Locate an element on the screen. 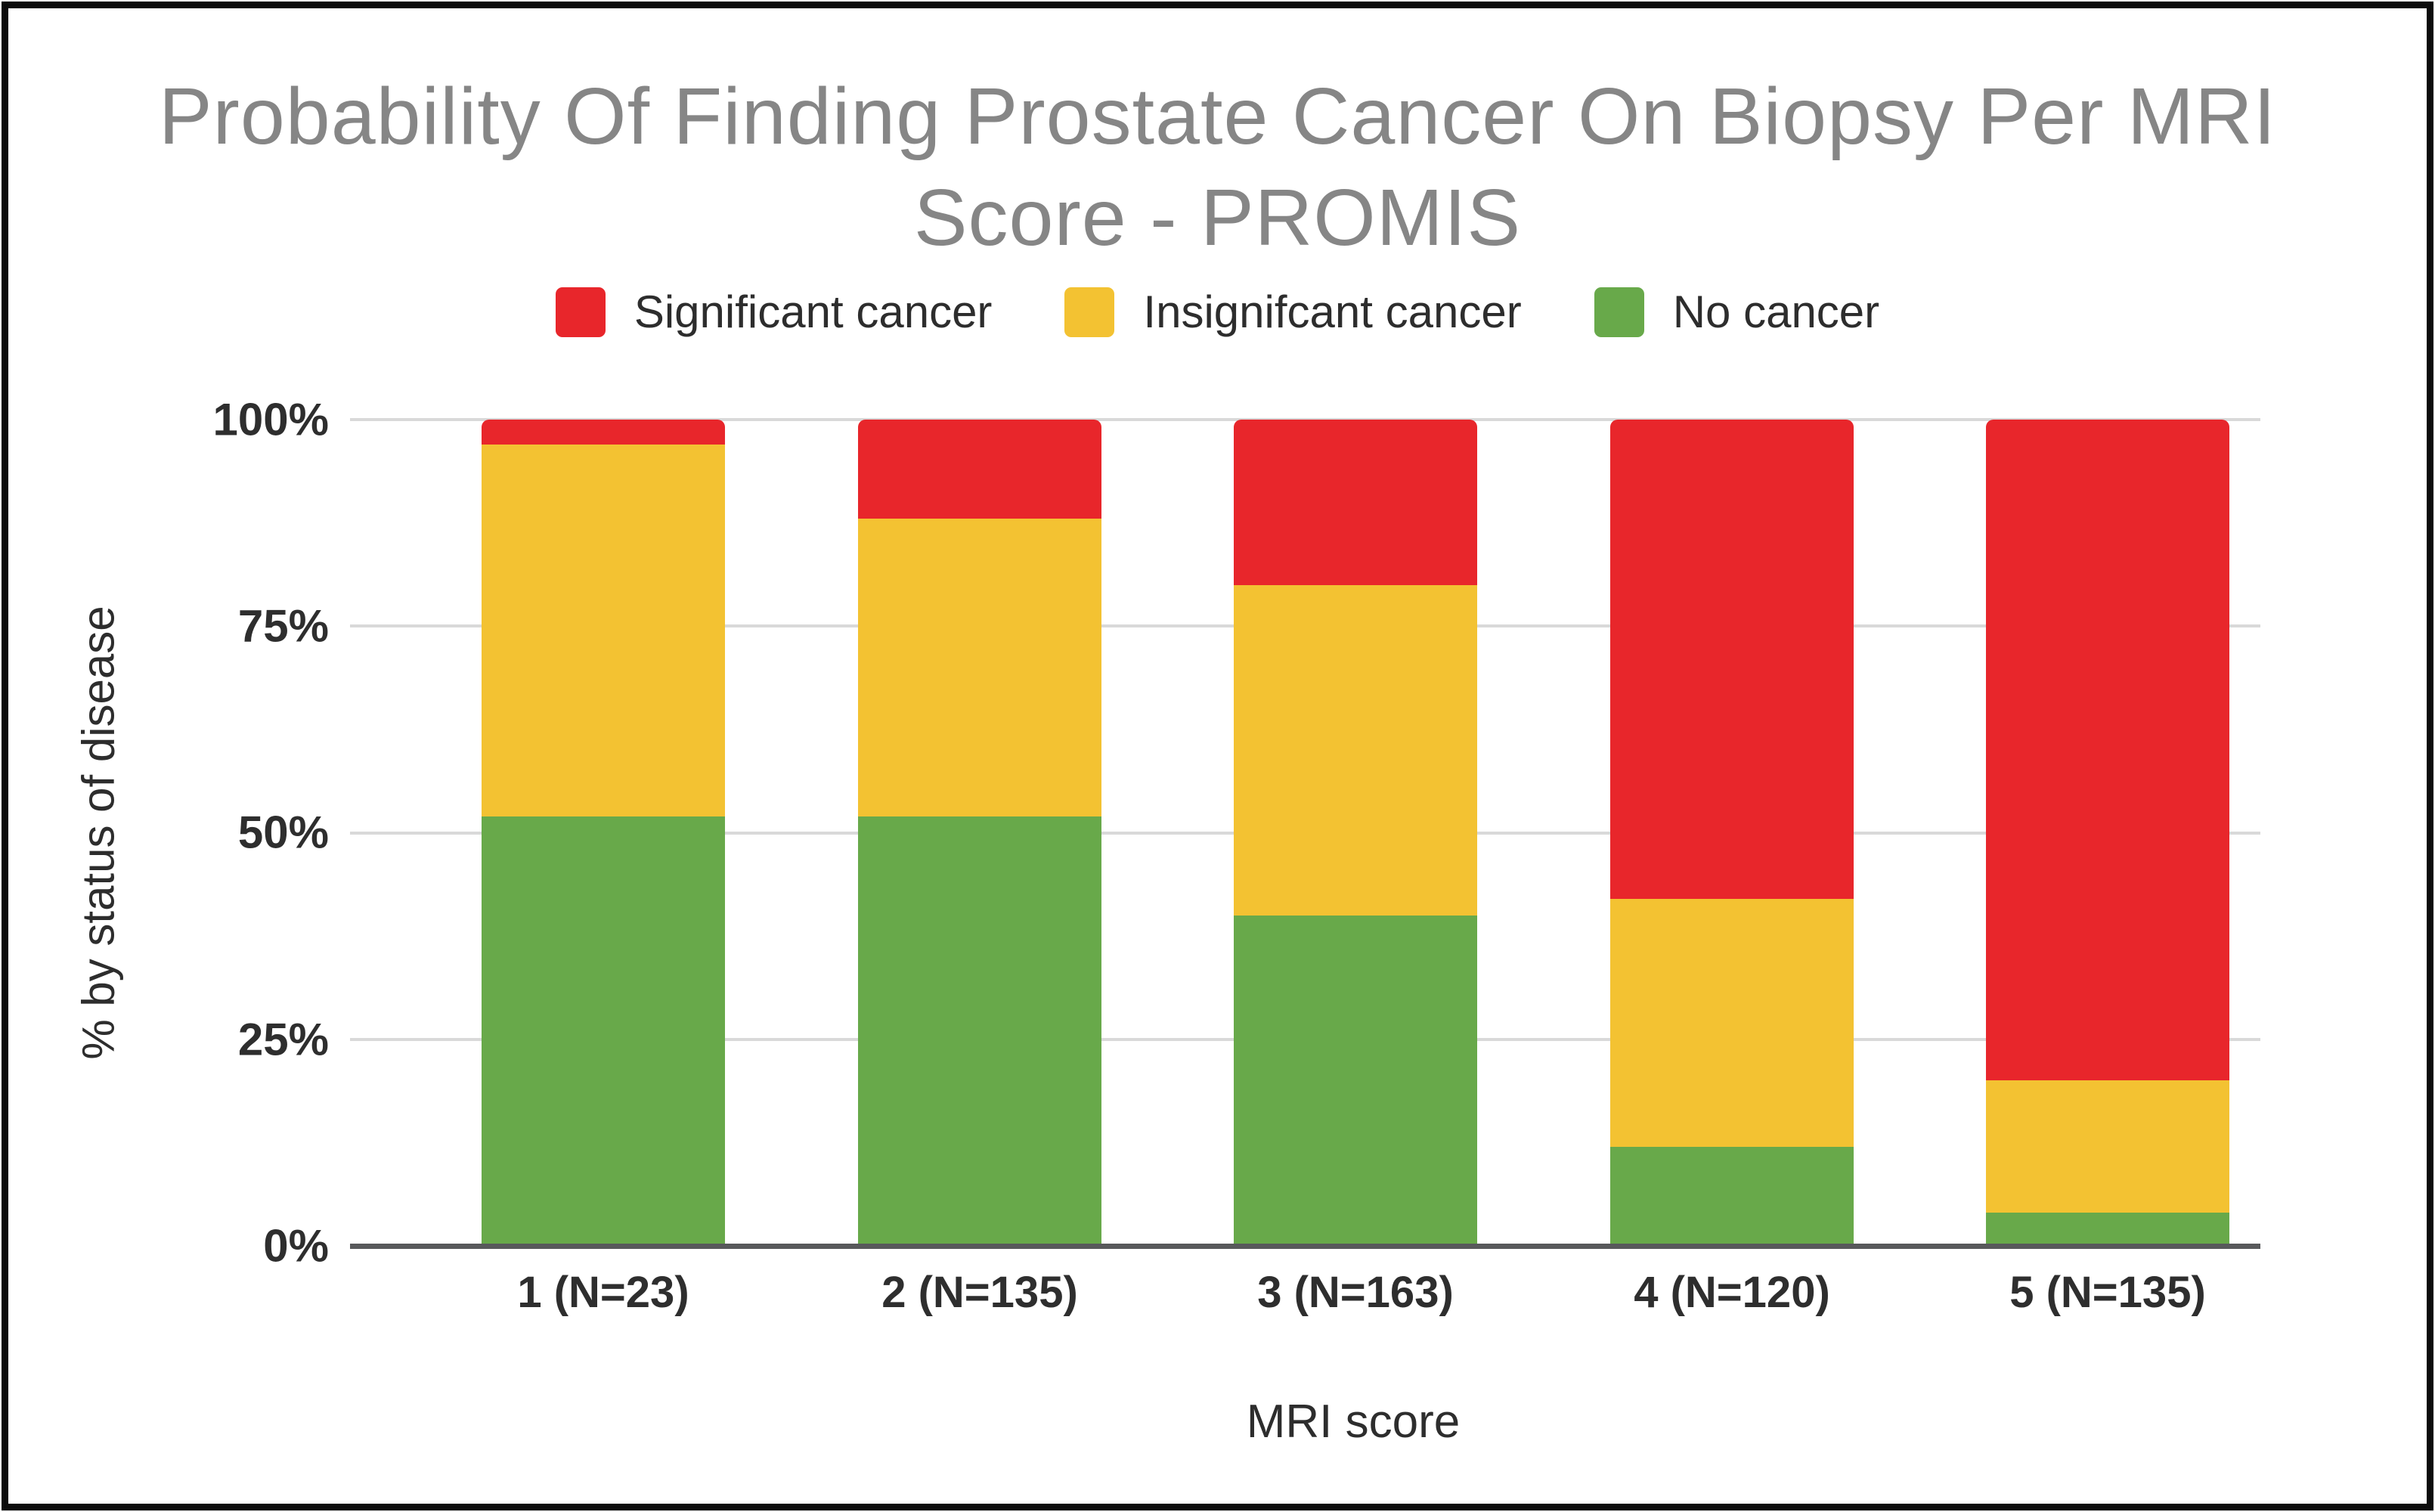 The height and width of the screenshot is (1512, 2435). y-tick-25: 25% is located at coordinates (283, 1039).